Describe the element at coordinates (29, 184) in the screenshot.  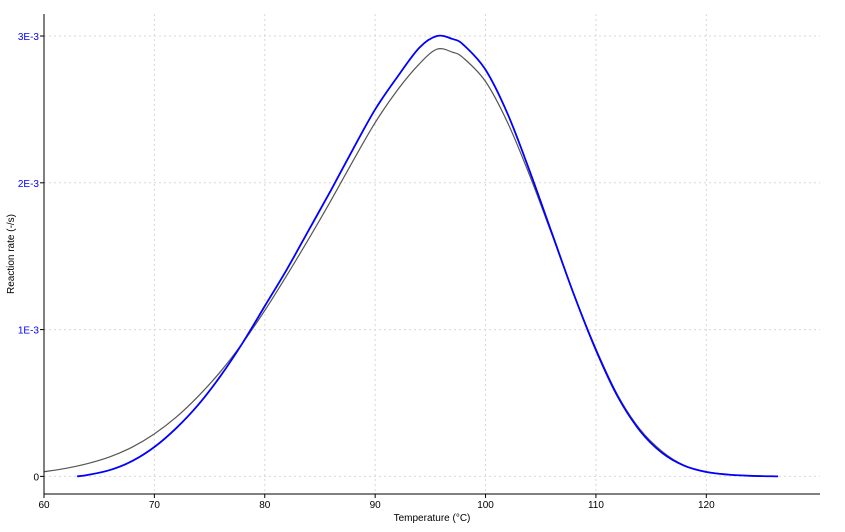
I see `y-tick-label: 2E-3` at that location.